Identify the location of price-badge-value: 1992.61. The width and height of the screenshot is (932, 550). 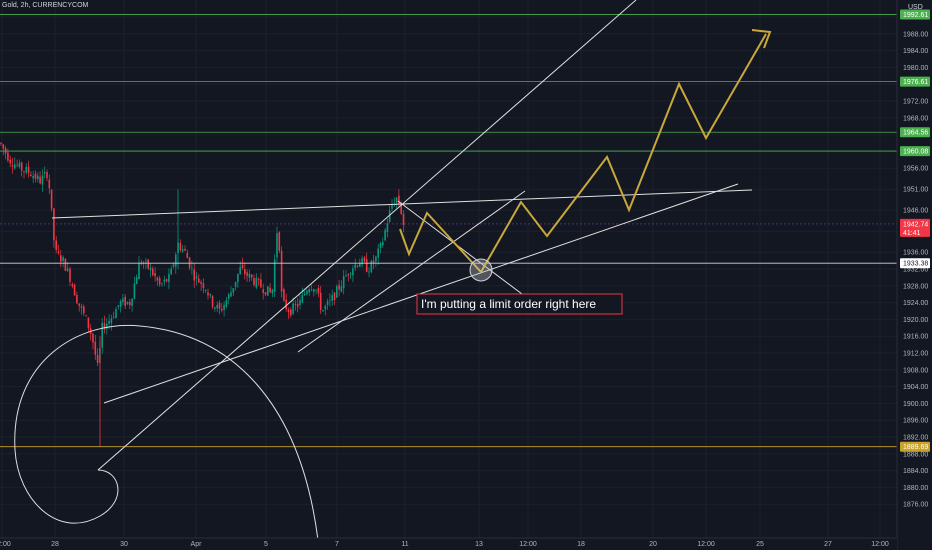
(915, 15).